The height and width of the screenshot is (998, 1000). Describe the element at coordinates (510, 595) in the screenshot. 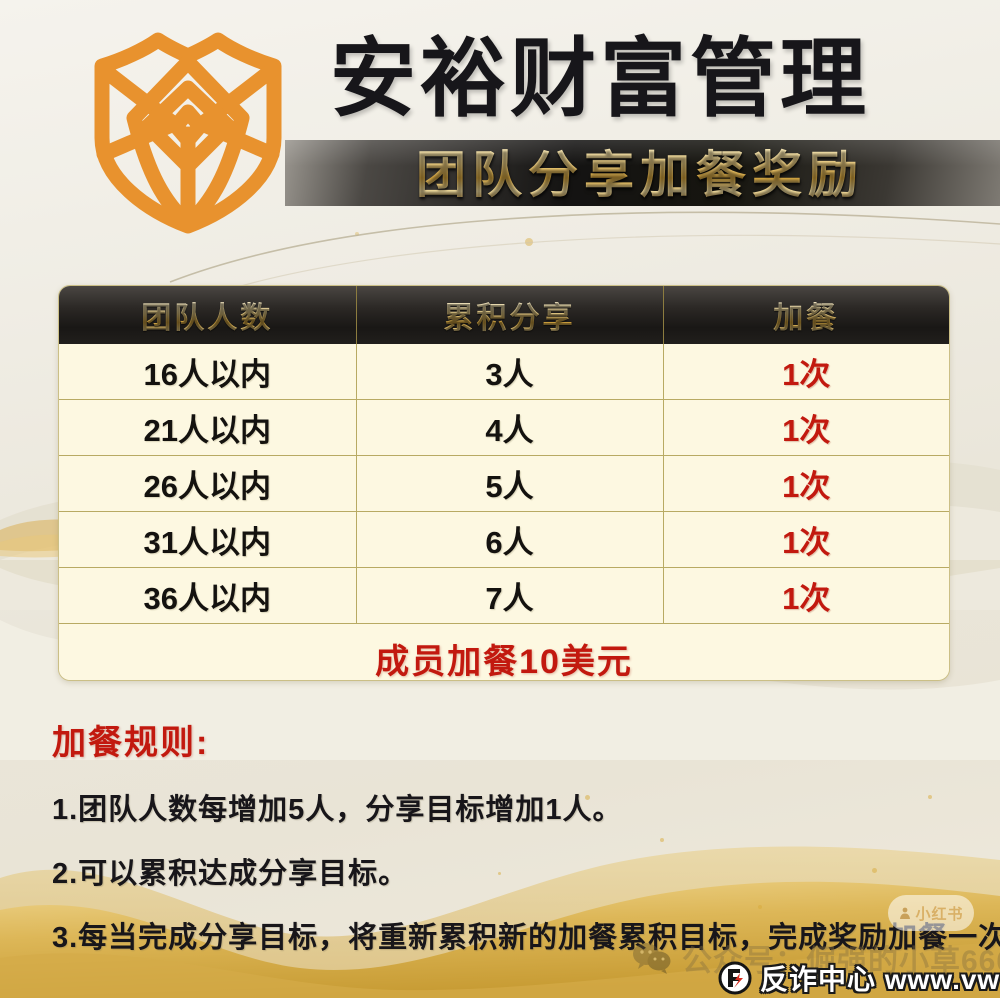

I see `cell-cumulative-share: 7人` at that location.